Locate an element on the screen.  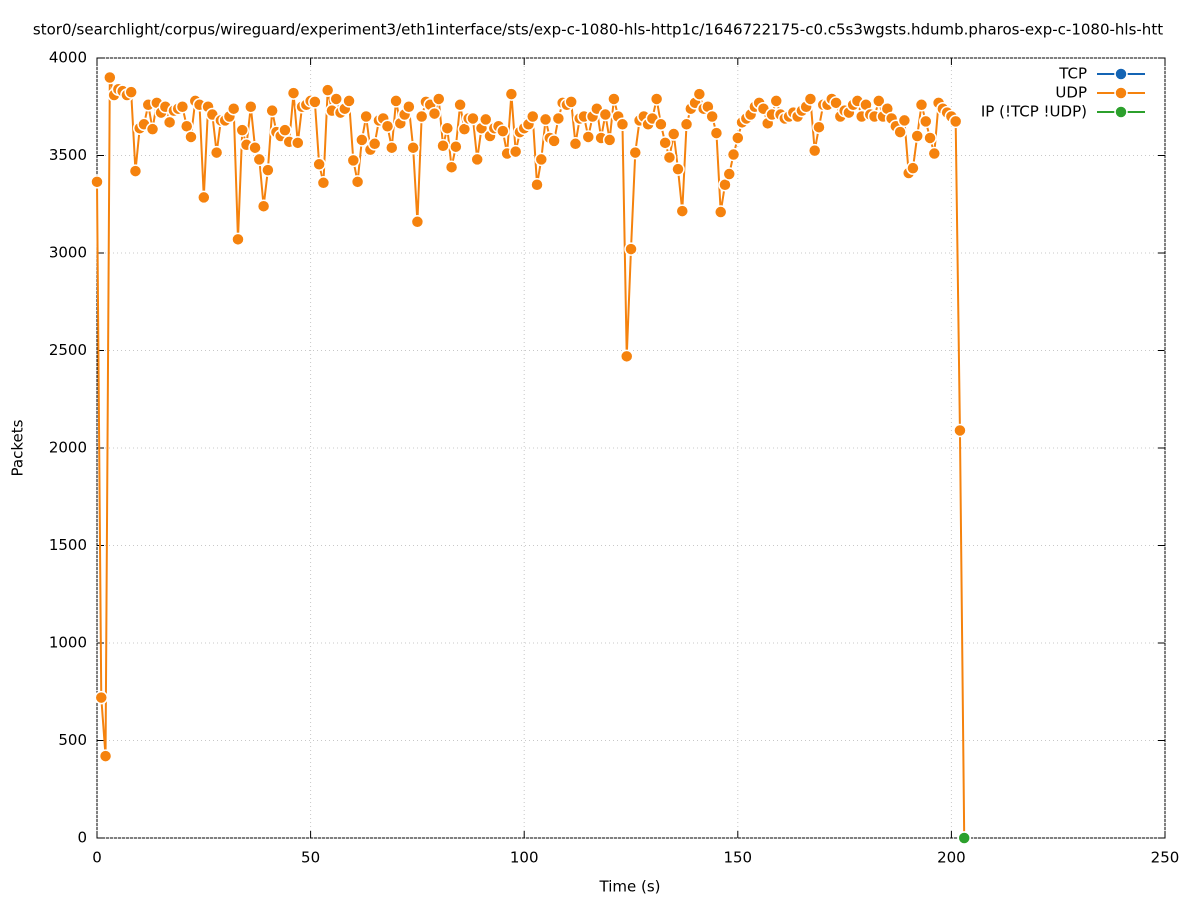
y-axis-label: Packets is located at coordinates (18, 447).